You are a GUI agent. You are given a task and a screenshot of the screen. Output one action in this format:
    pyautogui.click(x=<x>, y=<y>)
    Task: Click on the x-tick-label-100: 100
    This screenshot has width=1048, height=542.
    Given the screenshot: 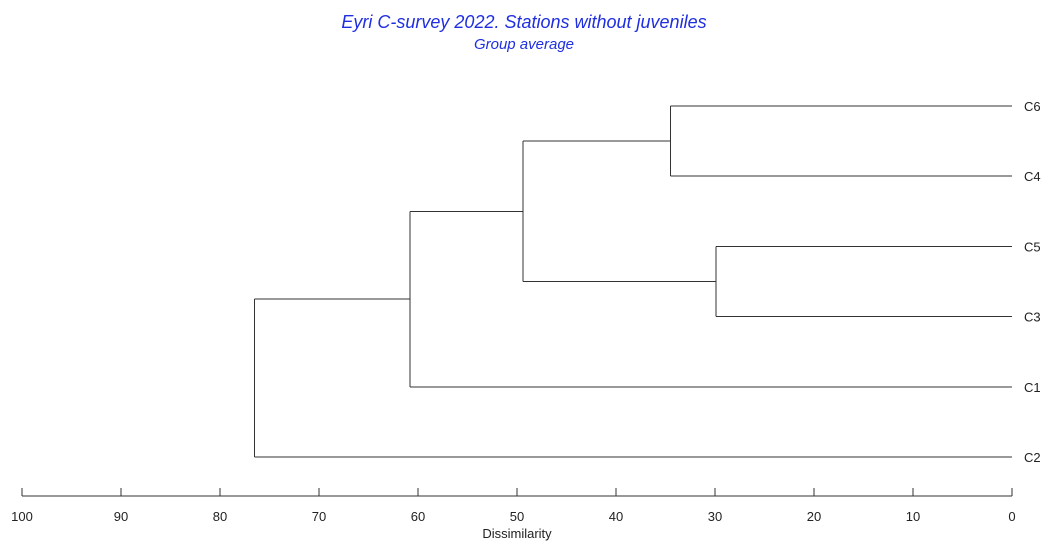 What is the action you would take?
    pyautogui.click(x=22, y=516)
    